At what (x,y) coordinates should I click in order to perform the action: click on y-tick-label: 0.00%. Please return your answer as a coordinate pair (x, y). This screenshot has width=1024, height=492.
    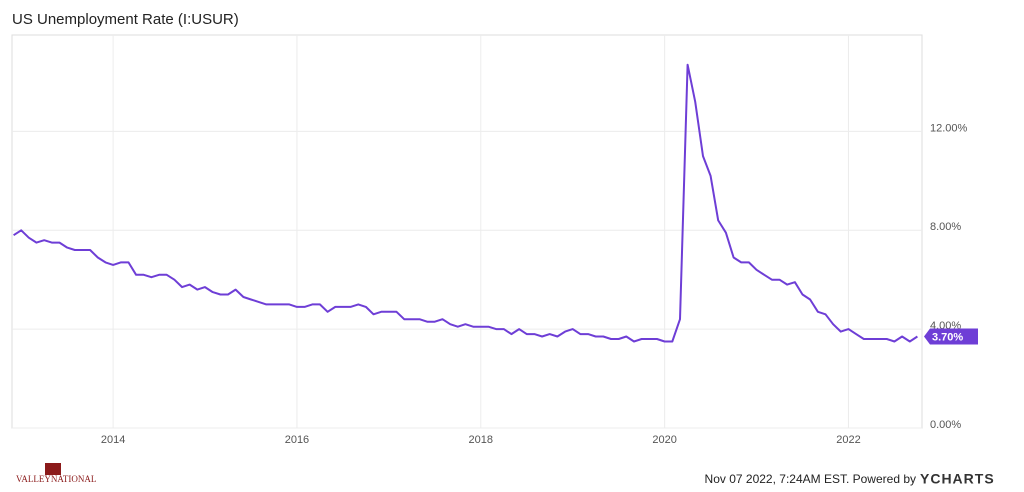
    Looking at the image, I should click on (945, 425).